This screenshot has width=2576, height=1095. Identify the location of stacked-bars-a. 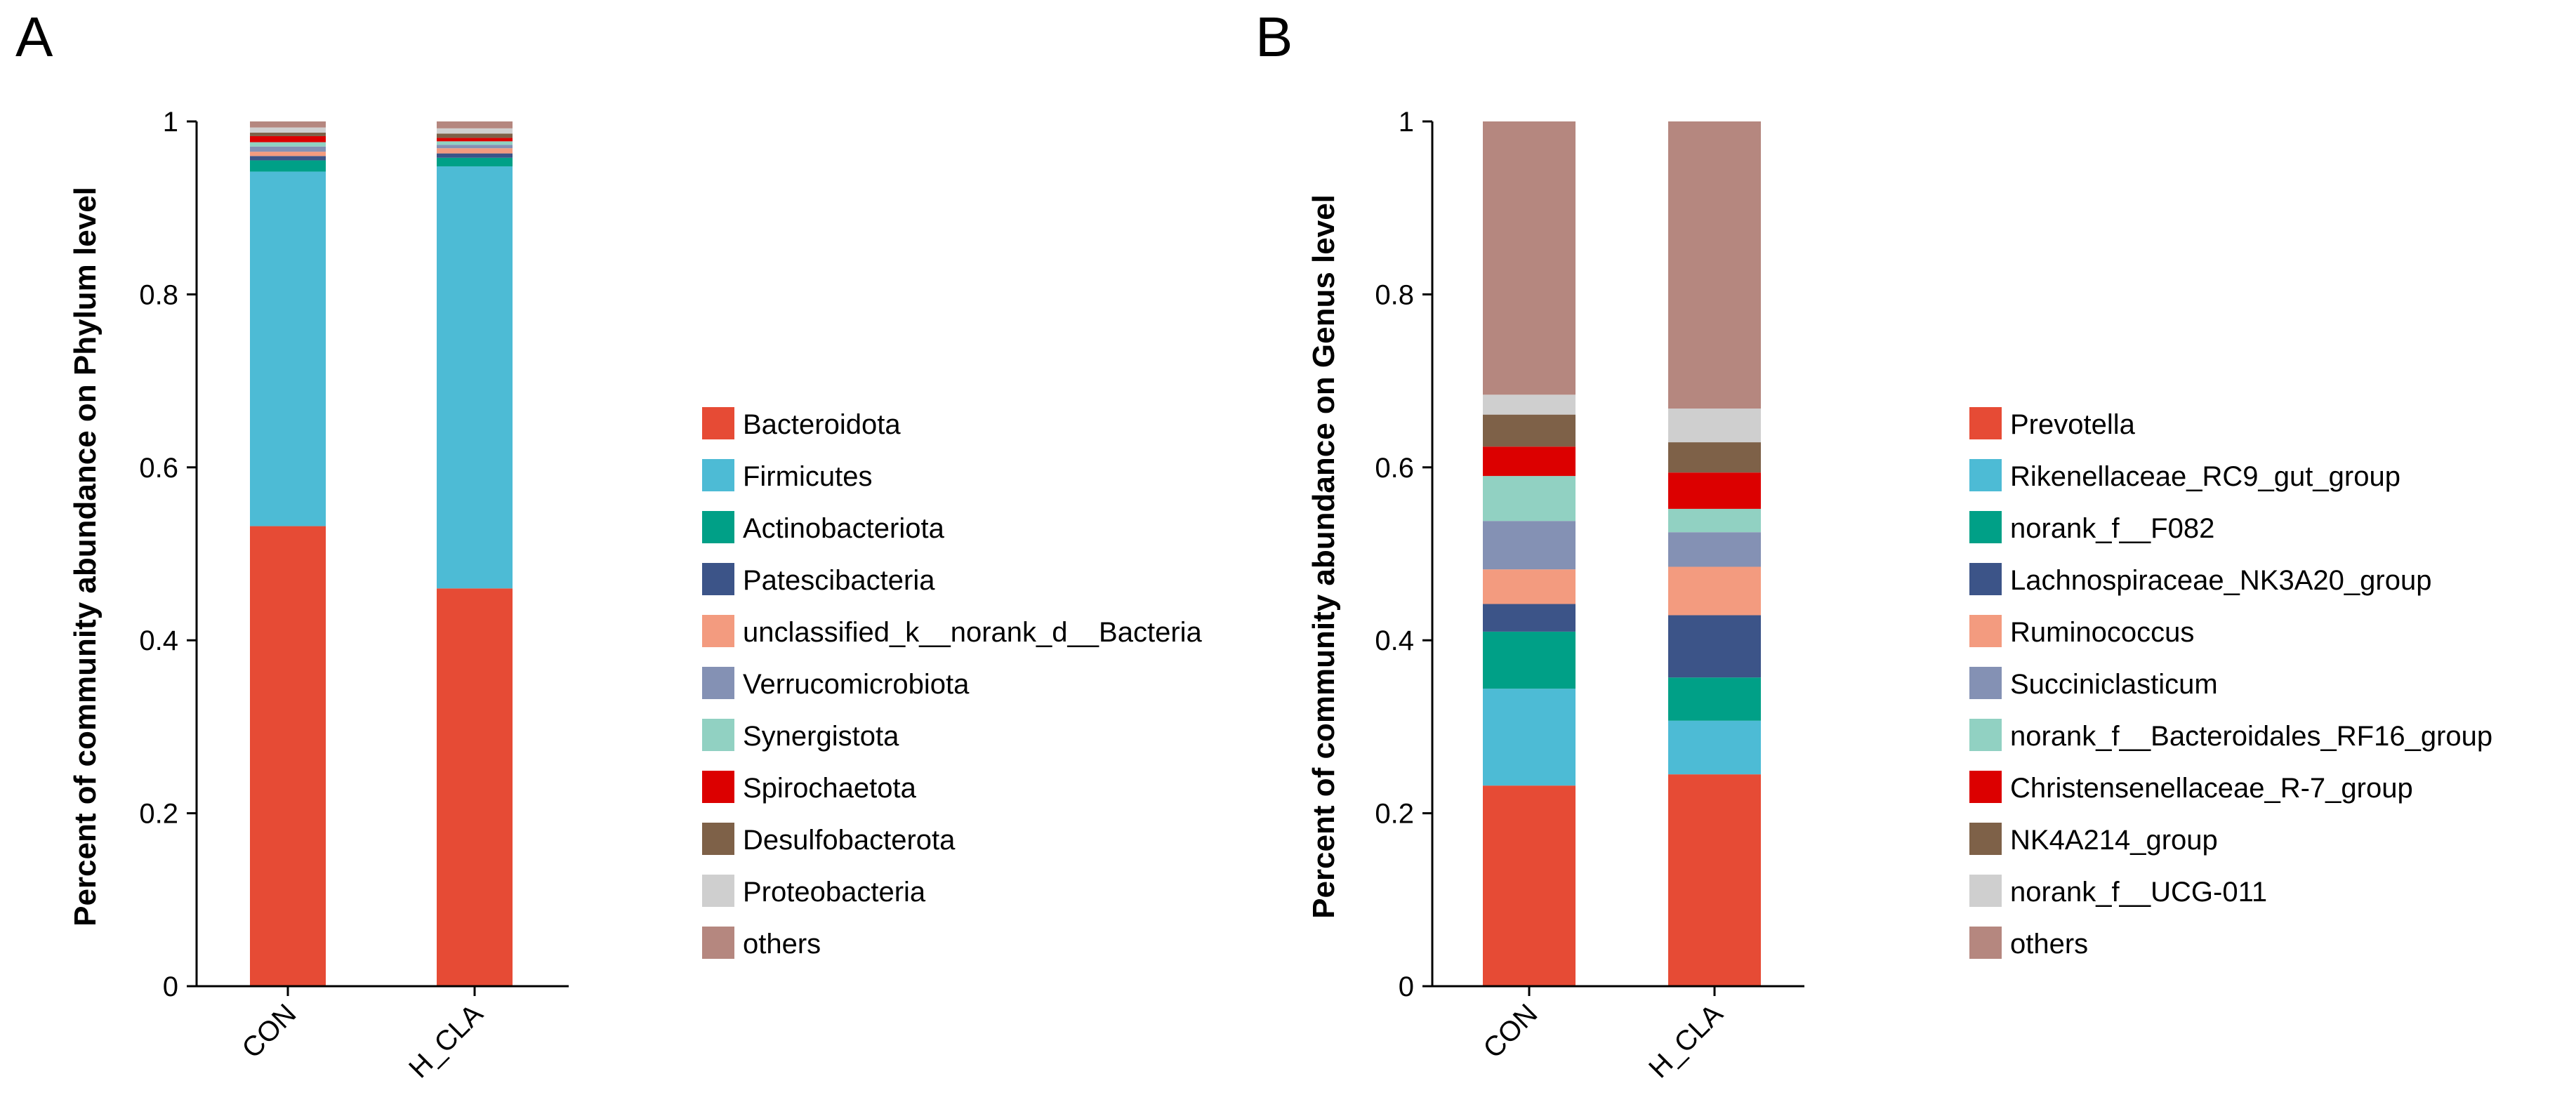
(381, 553).